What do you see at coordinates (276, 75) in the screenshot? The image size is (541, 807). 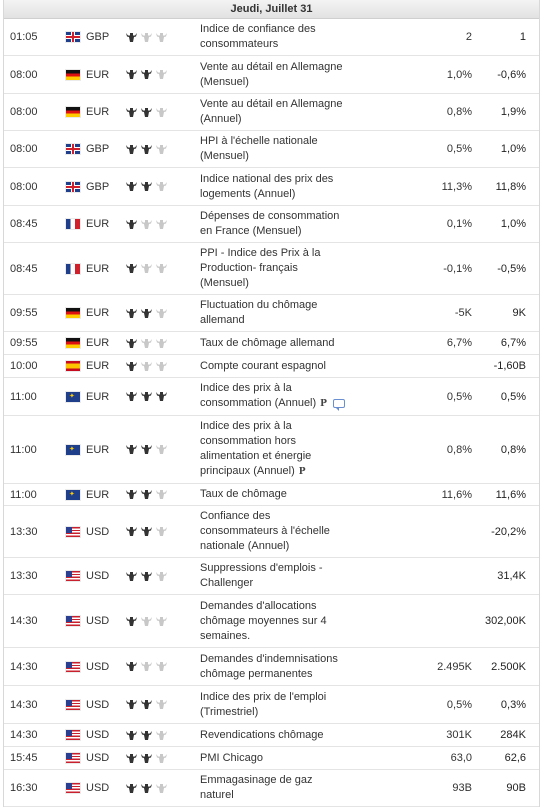 I see `event-name: Vente au détail en Allemagne (Mensuel)` at bounding box center [276, 75].